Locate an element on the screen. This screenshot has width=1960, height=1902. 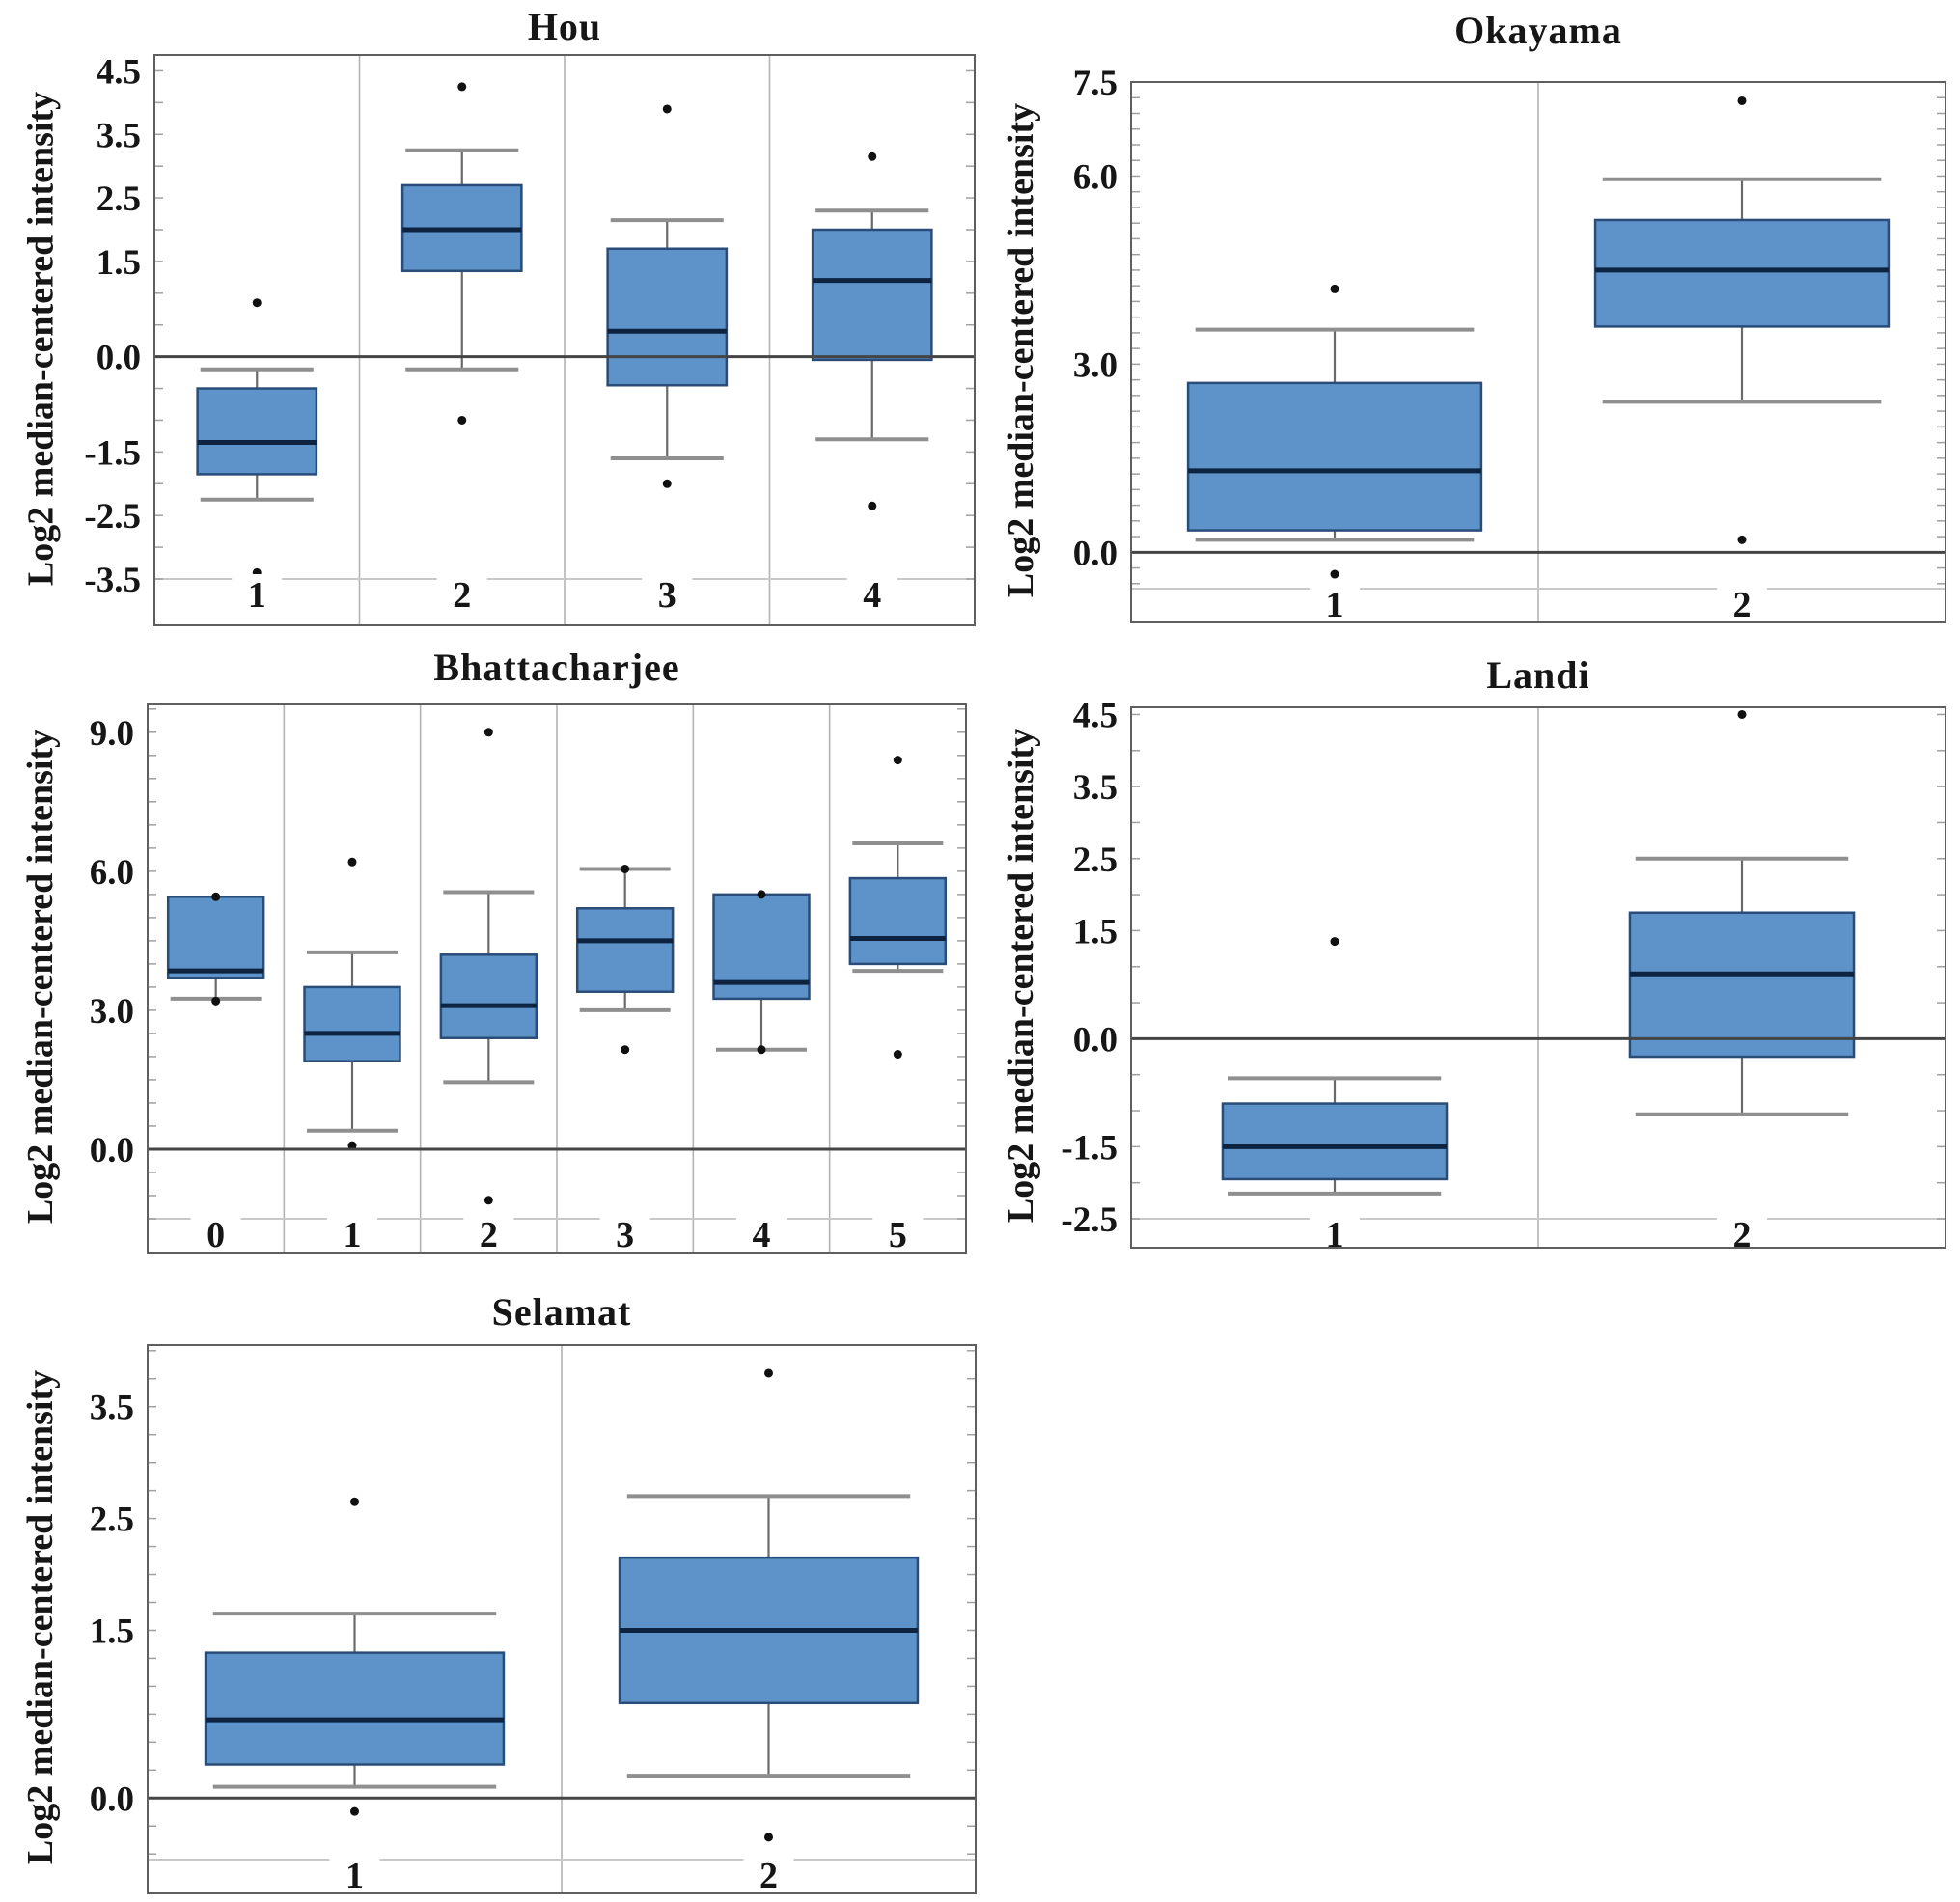
chart-title: Selamat is located at coordinates (561, 1312).